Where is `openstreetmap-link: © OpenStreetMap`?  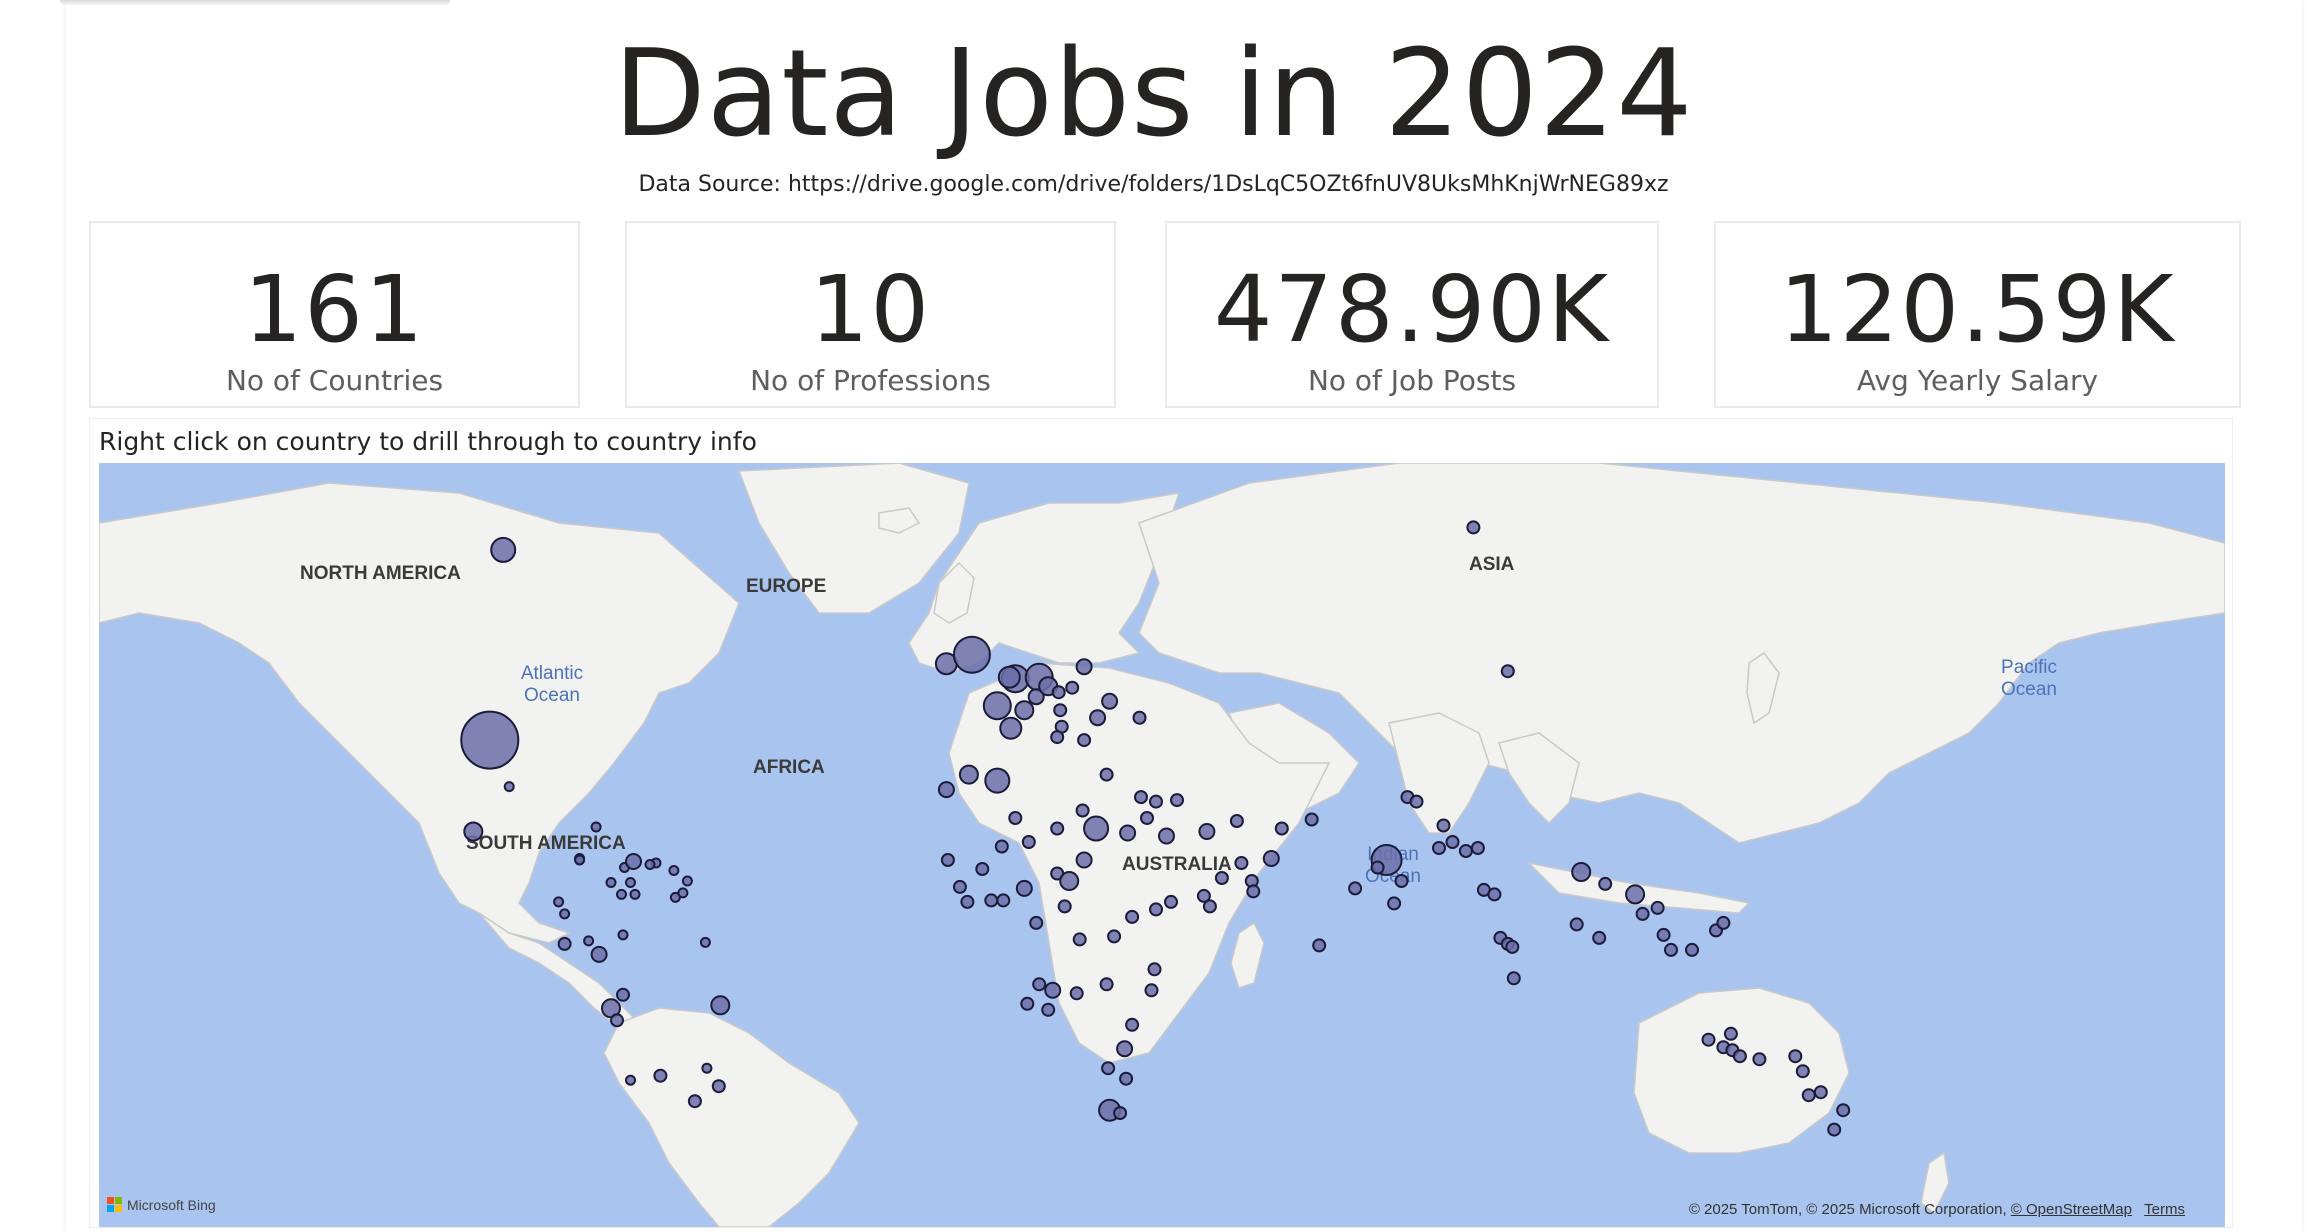 openstreetmap-link: © OpenStreetMap is located at coordinates (2071, 1209).